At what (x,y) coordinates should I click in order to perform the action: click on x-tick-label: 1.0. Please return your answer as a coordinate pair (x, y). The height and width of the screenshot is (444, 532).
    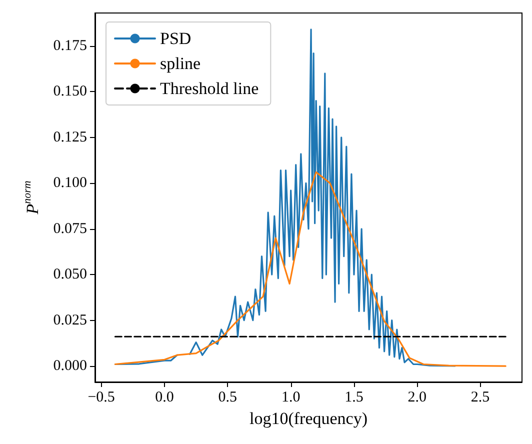
    Looking at the image, I should click on (290, 398).